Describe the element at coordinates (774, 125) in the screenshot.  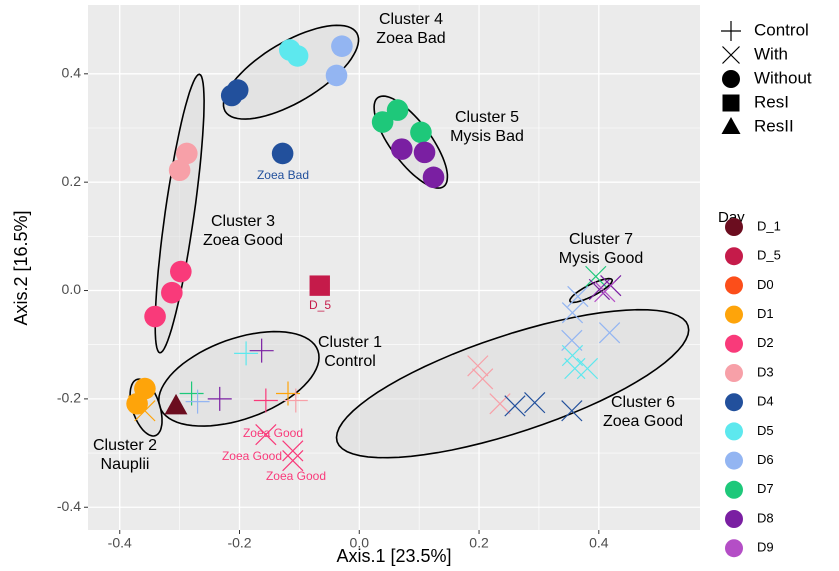
I see `legend-label: ResII` at that location.